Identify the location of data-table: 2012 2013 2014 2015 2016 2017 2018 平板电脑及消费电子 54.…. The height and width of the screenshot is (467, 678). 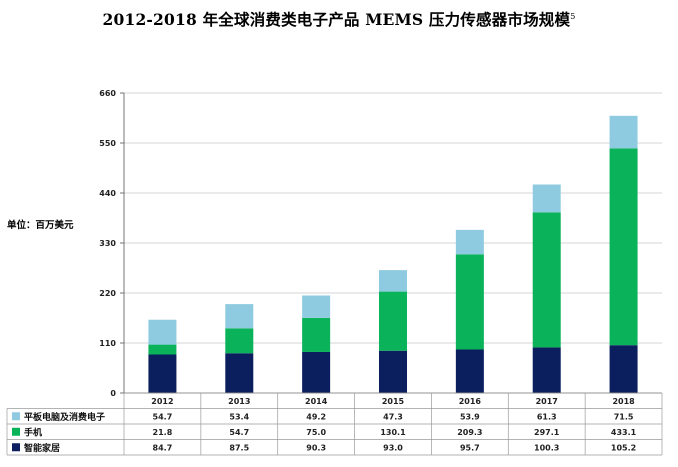
(334, 424).